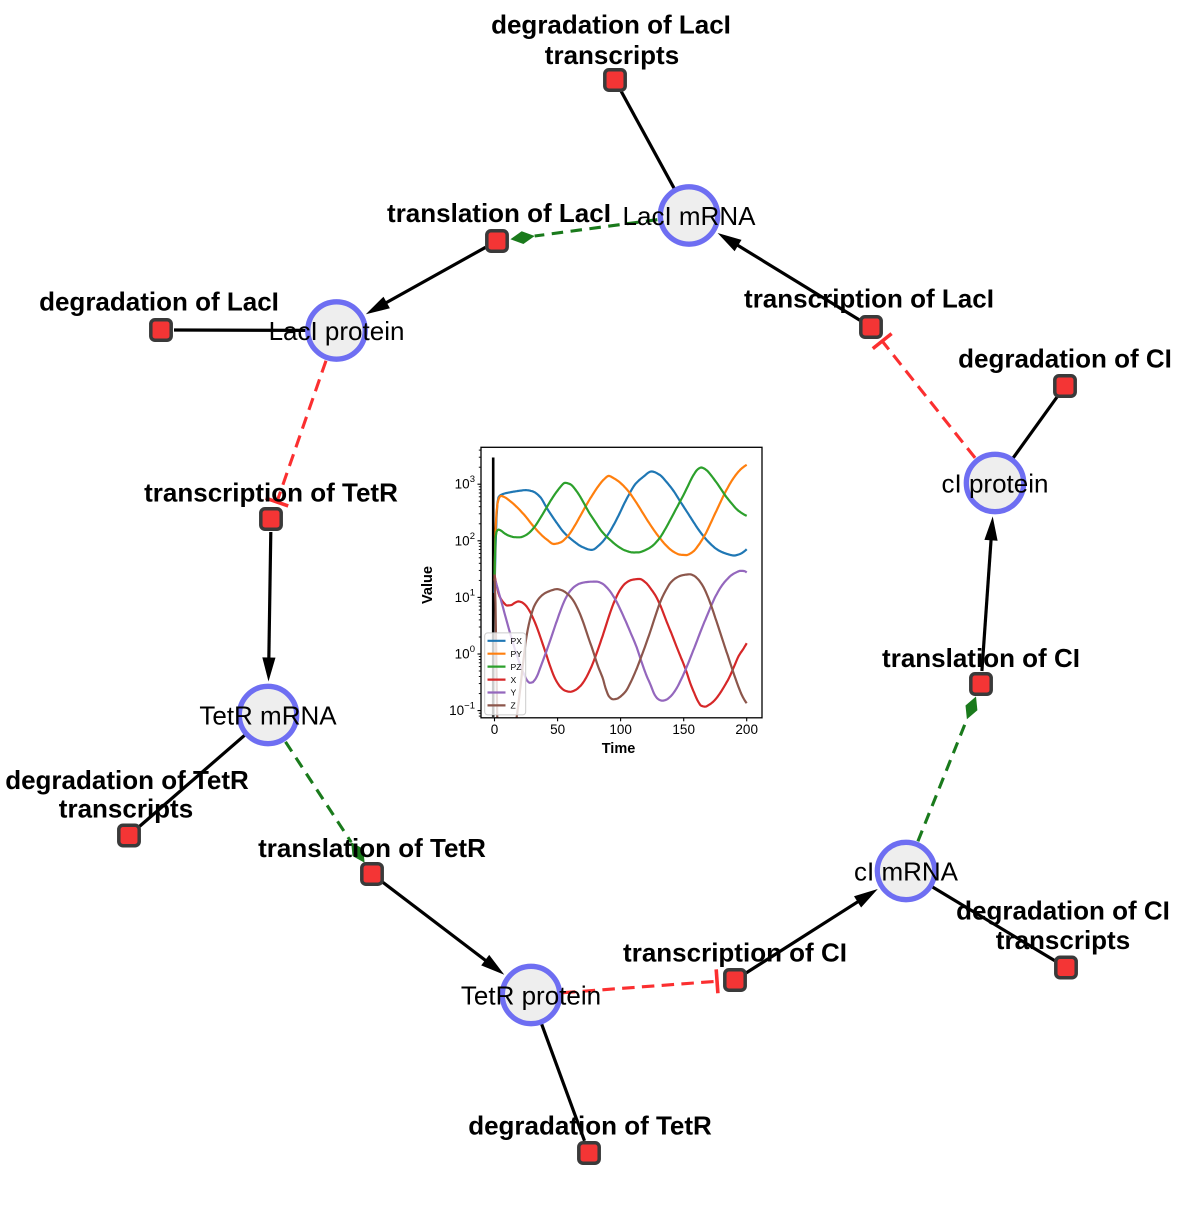 The width and height of the screenshot is (1189, 1205). I want to click on svg-text: 150, so click(683, 729).